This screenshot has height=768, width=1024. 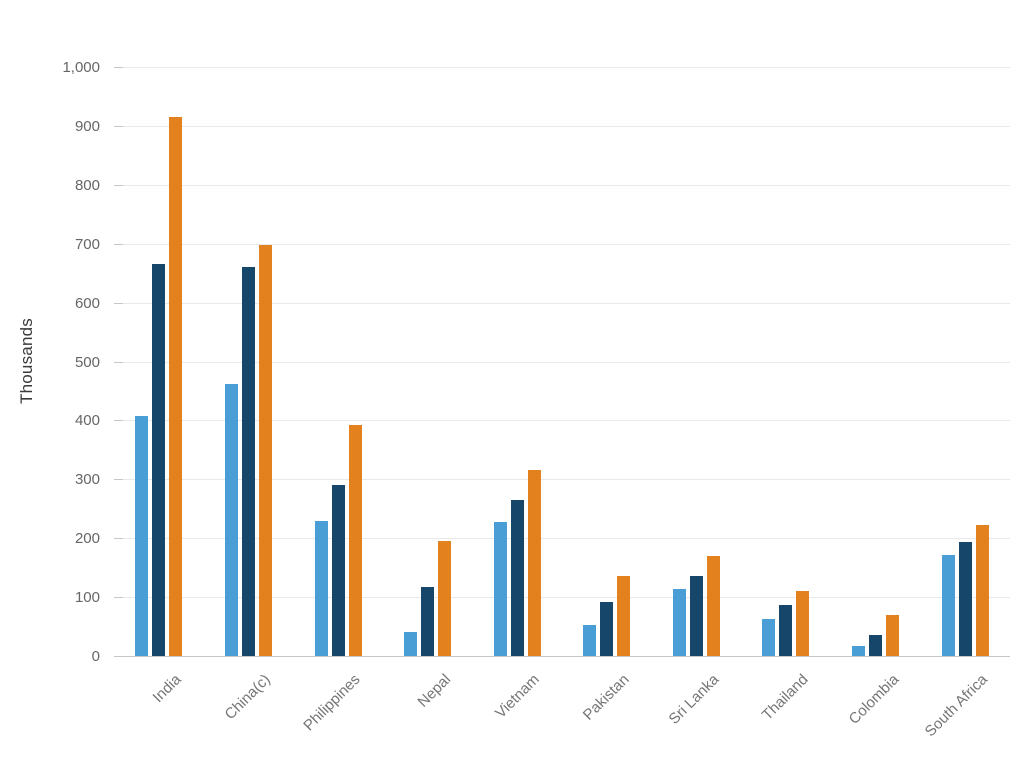 I want to click on x-tick-label-text: India, so click(x=167, y=689).